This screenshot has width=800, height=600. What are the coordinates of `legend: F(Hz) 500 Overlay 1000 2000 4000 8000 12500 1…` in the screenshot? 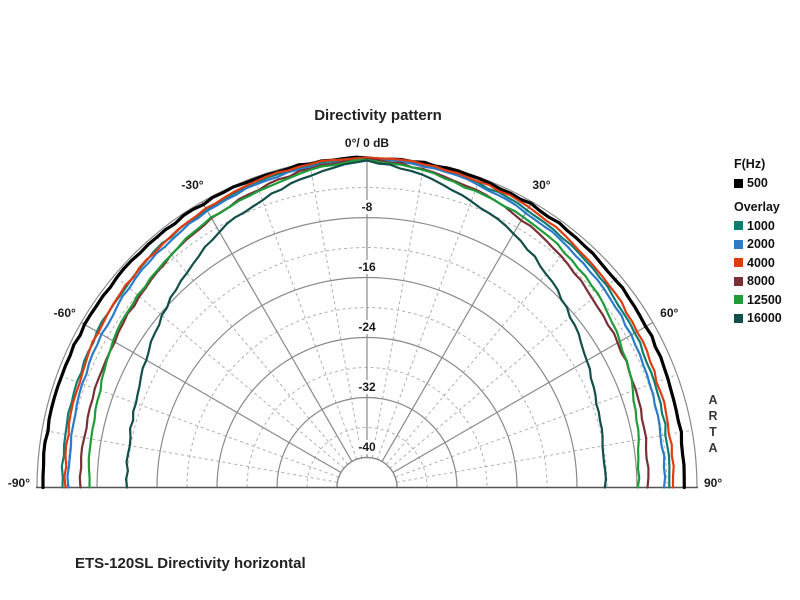 It's located at (758, 241).